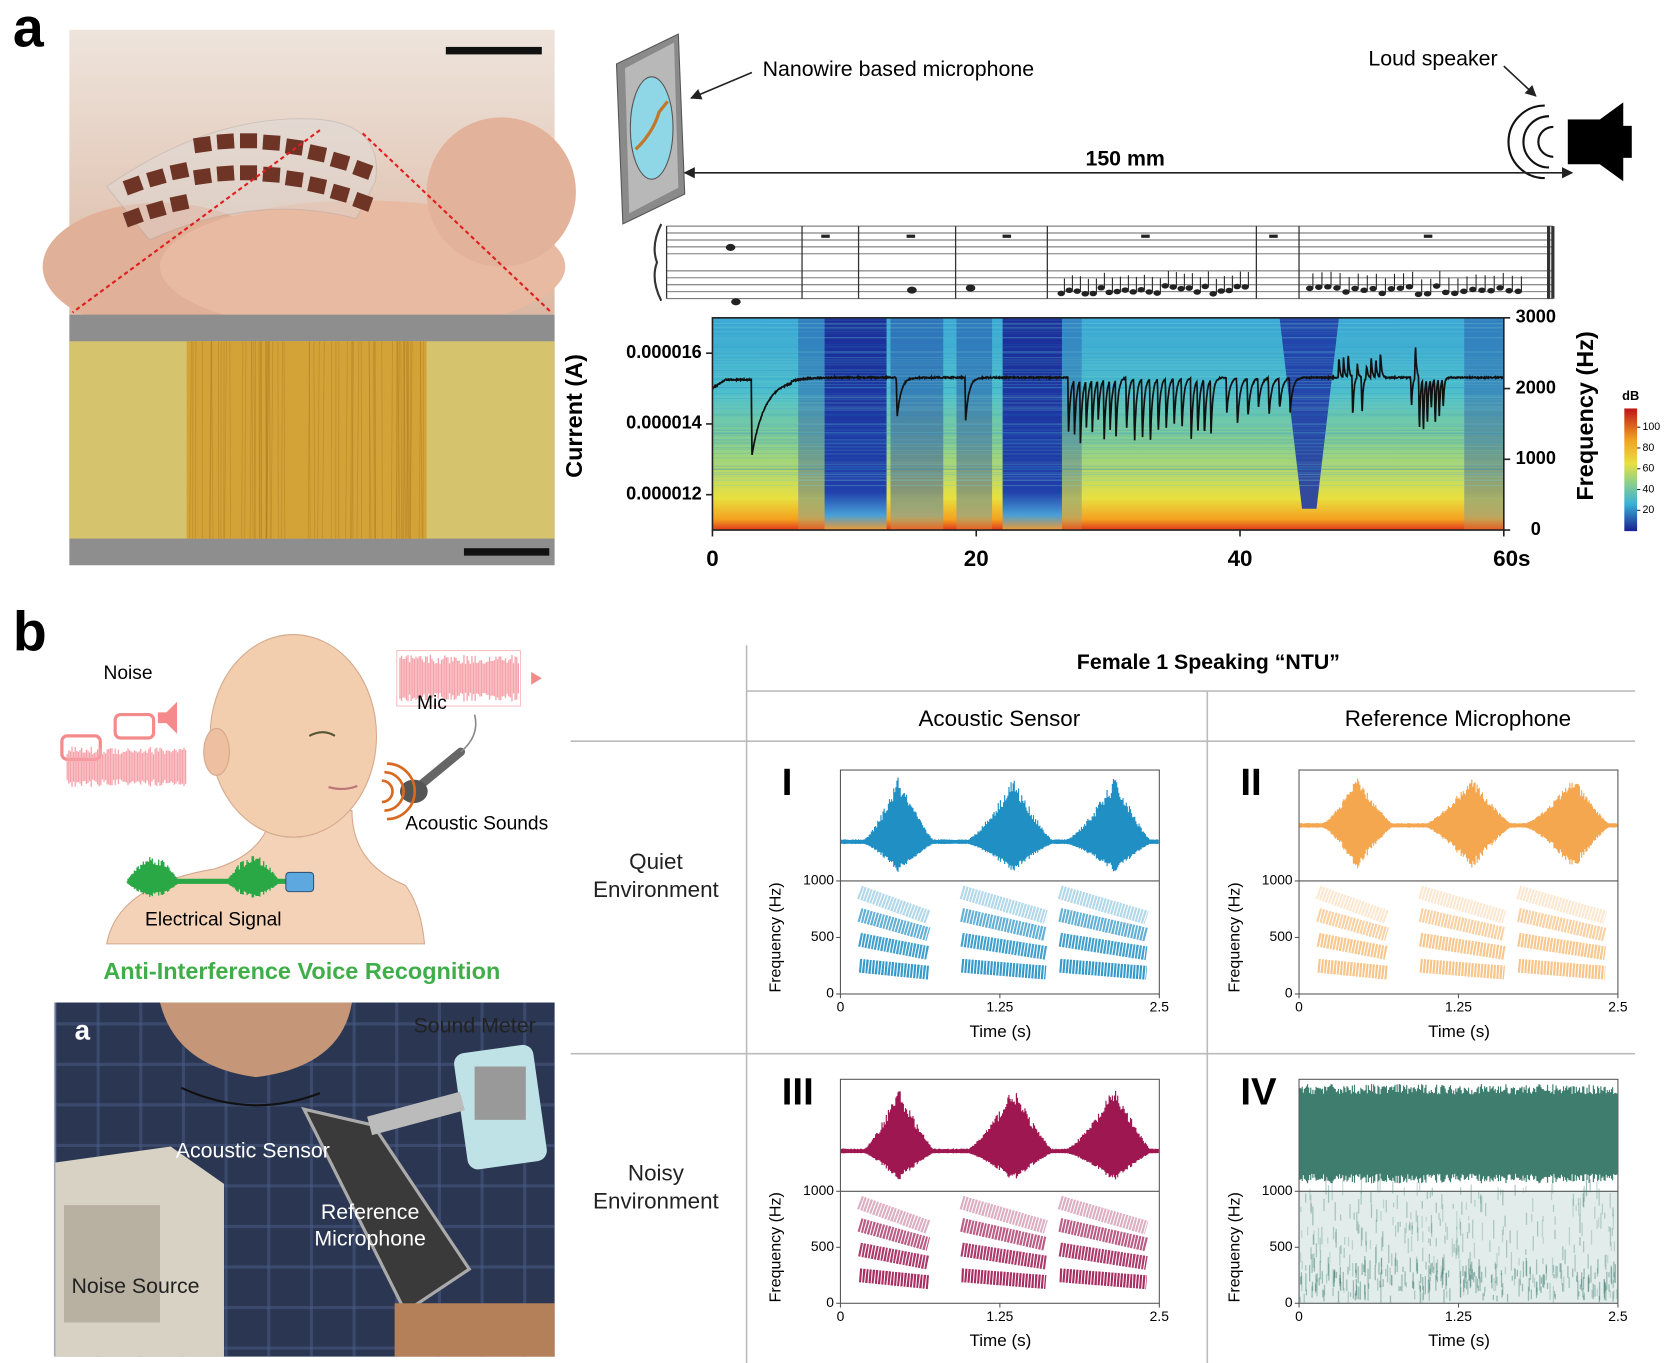 This screenshot has width=1667, height=1363. I want to click on finger, so click(501, 192).